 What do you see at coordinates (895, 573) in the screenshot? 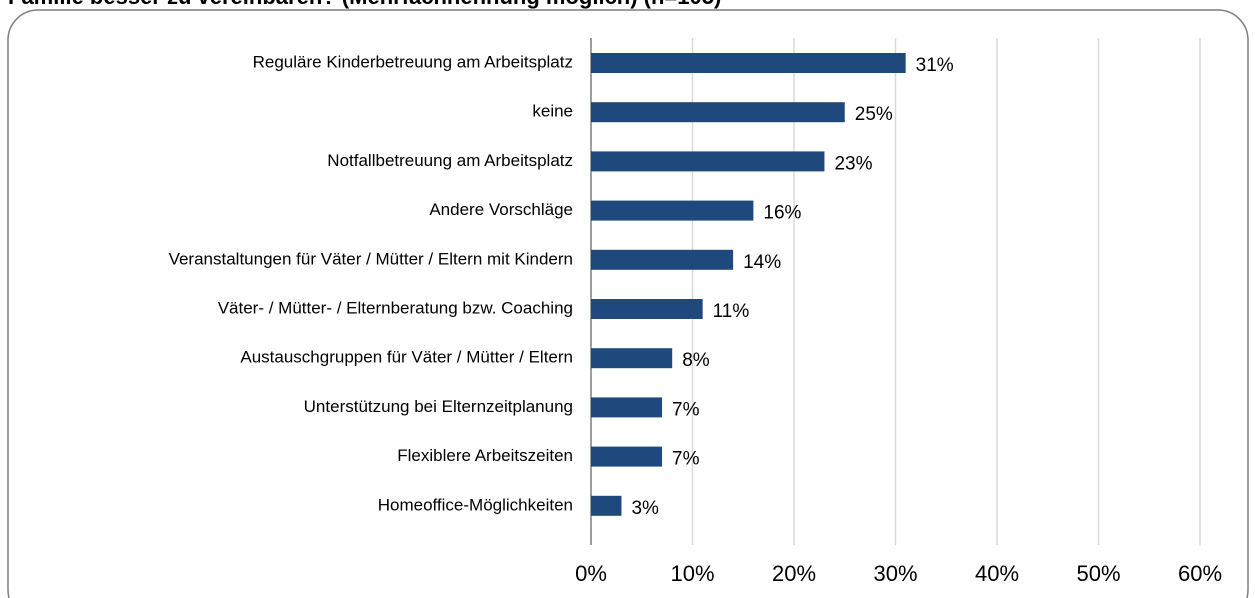
I see `x-tick-label: 30%` at bounding box center [895, 573].